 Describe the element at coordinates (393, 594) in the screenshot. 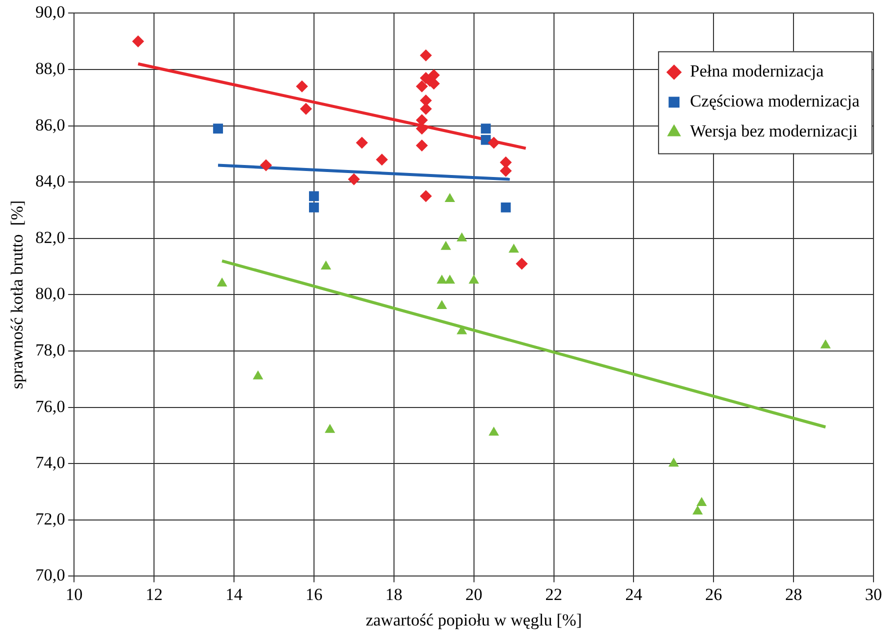

I see `x-tick-label: 18` at that location.